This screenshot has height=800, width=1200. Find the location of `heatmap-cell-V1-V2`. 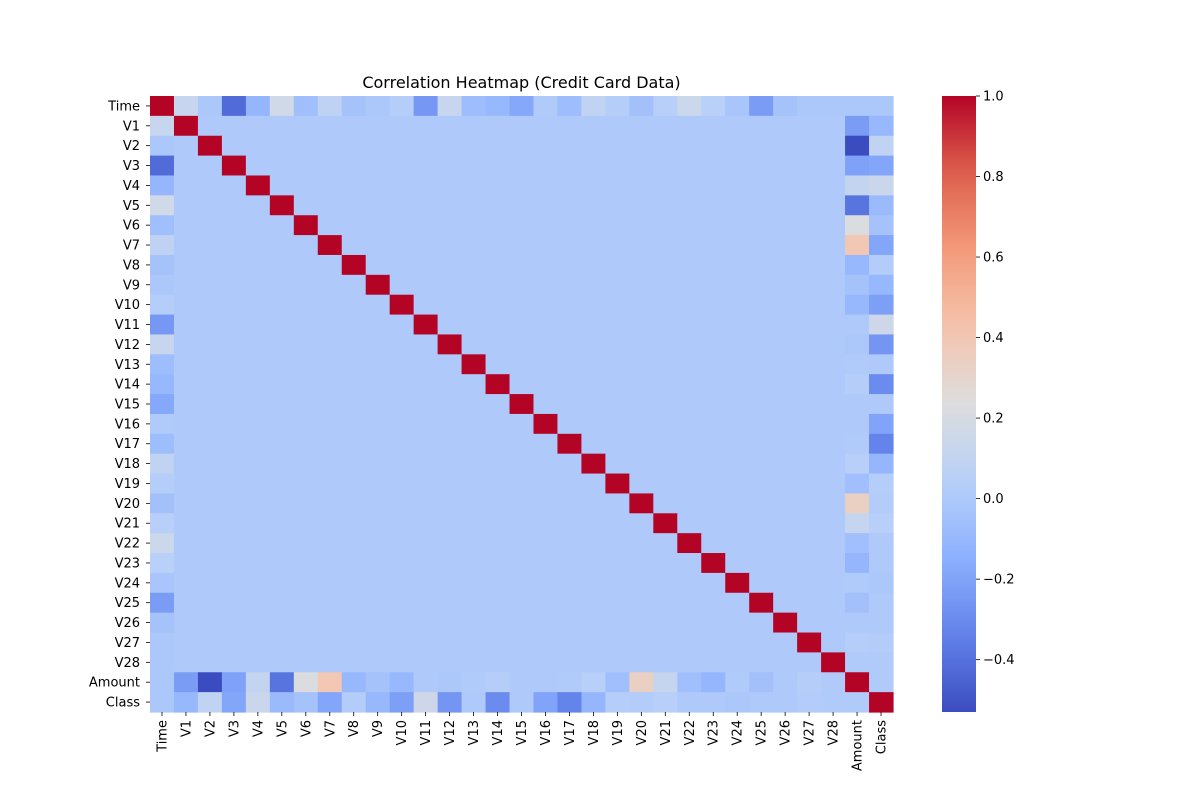

heatmap-cell-V1-V2 is located at coordinates (210, 126).